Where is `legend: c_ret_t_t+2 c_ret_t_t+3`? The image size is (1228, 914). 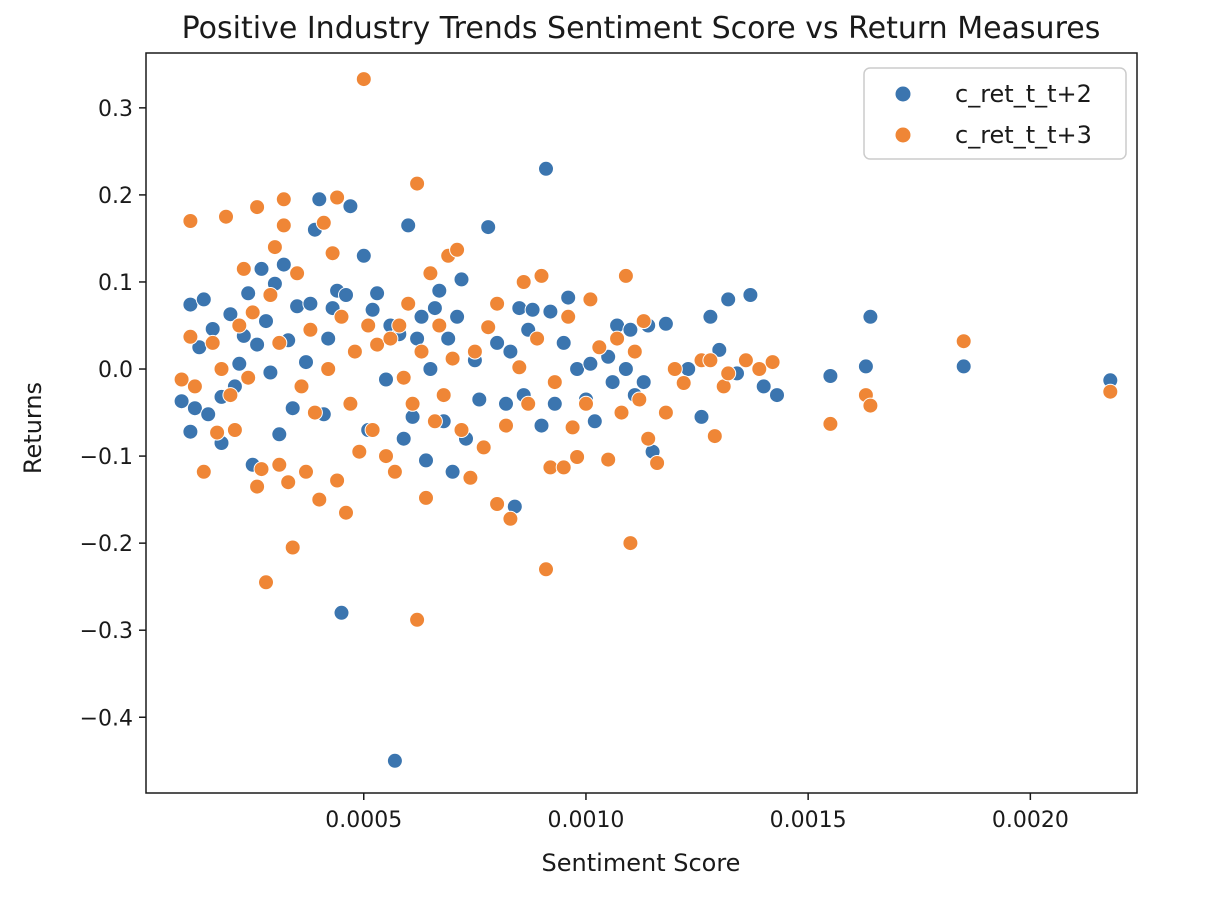 legend: c_ret_t_t+2 c_ret_t_t+3 is located at coordinates (995, 113).